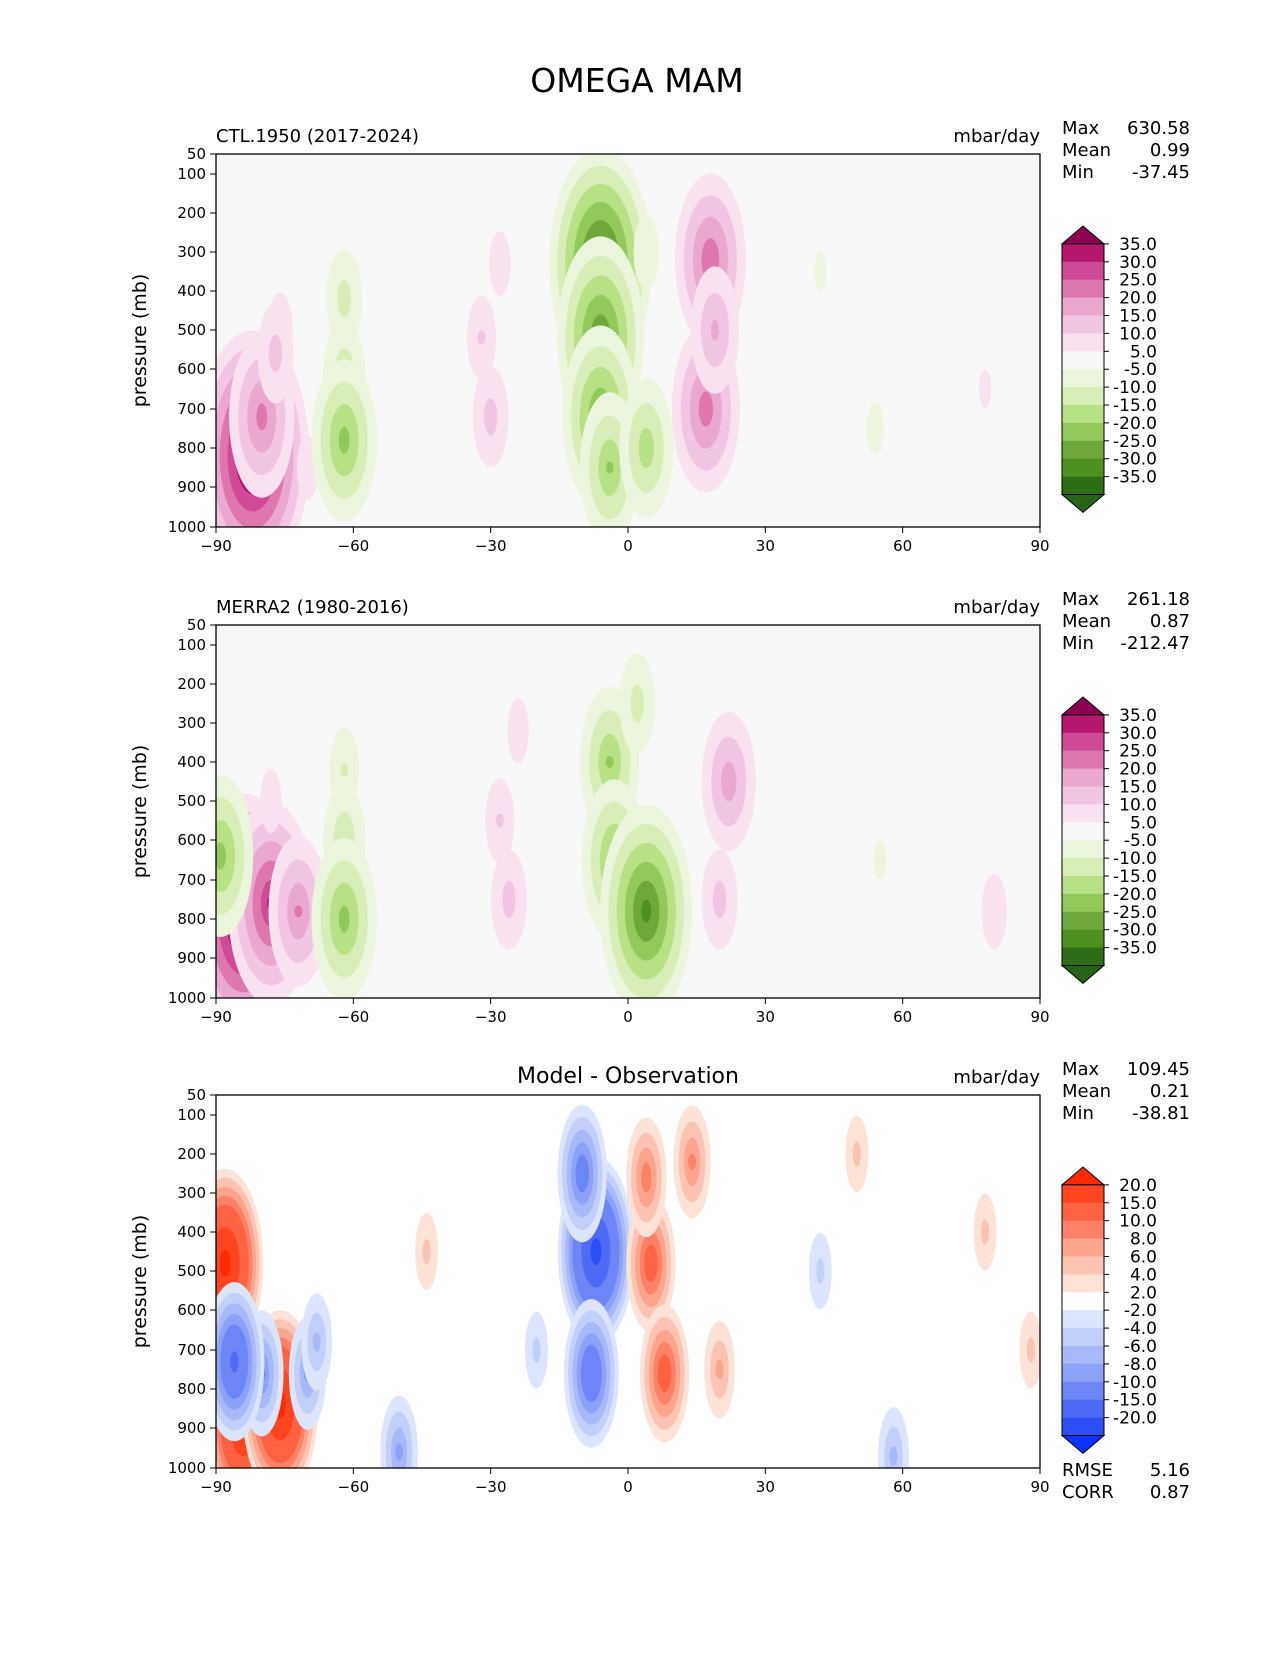 This screenshot has width=1275, height=1654. Describe the element at coordinates (1170, 621) in the screenshot. I see `stat-mean-value: 0.87` at that location.